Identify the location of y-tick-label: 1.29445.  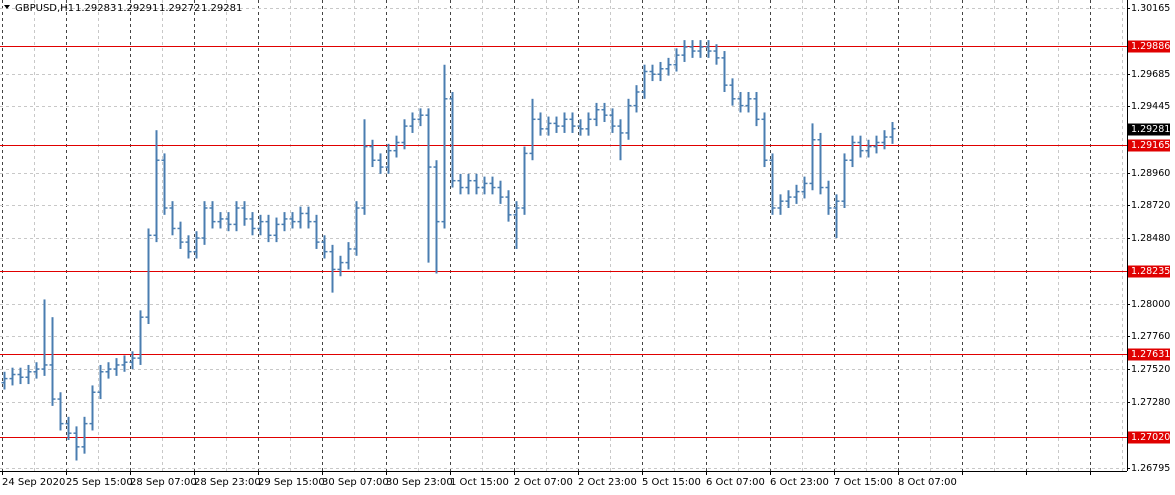
(1150, 106).